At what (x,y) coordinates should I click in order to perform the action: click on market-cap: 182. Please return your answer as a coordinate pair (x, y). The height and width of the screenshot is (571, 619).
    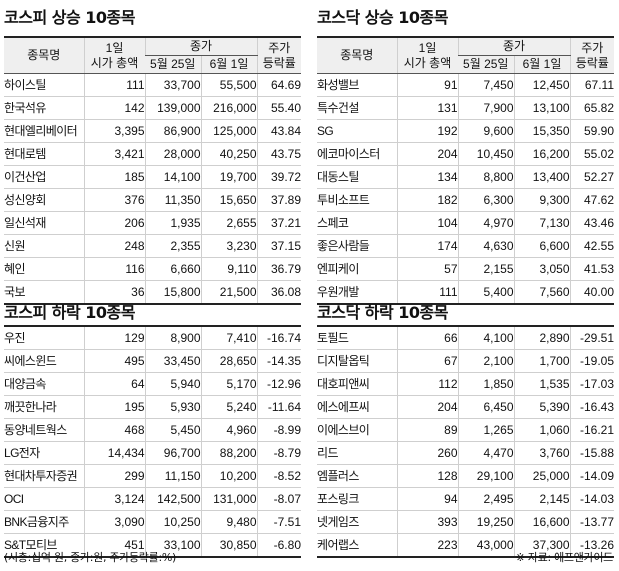
    Looking at the image, I should click on (427, 200).